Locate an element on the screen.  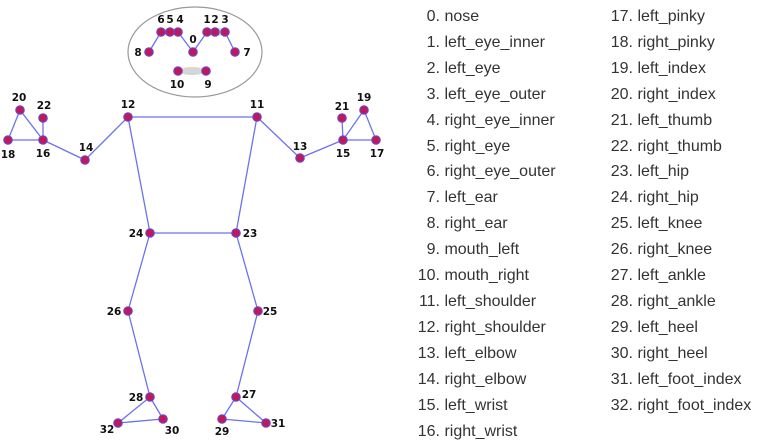
legend-index: 22. is located at coordinates (619, 147).